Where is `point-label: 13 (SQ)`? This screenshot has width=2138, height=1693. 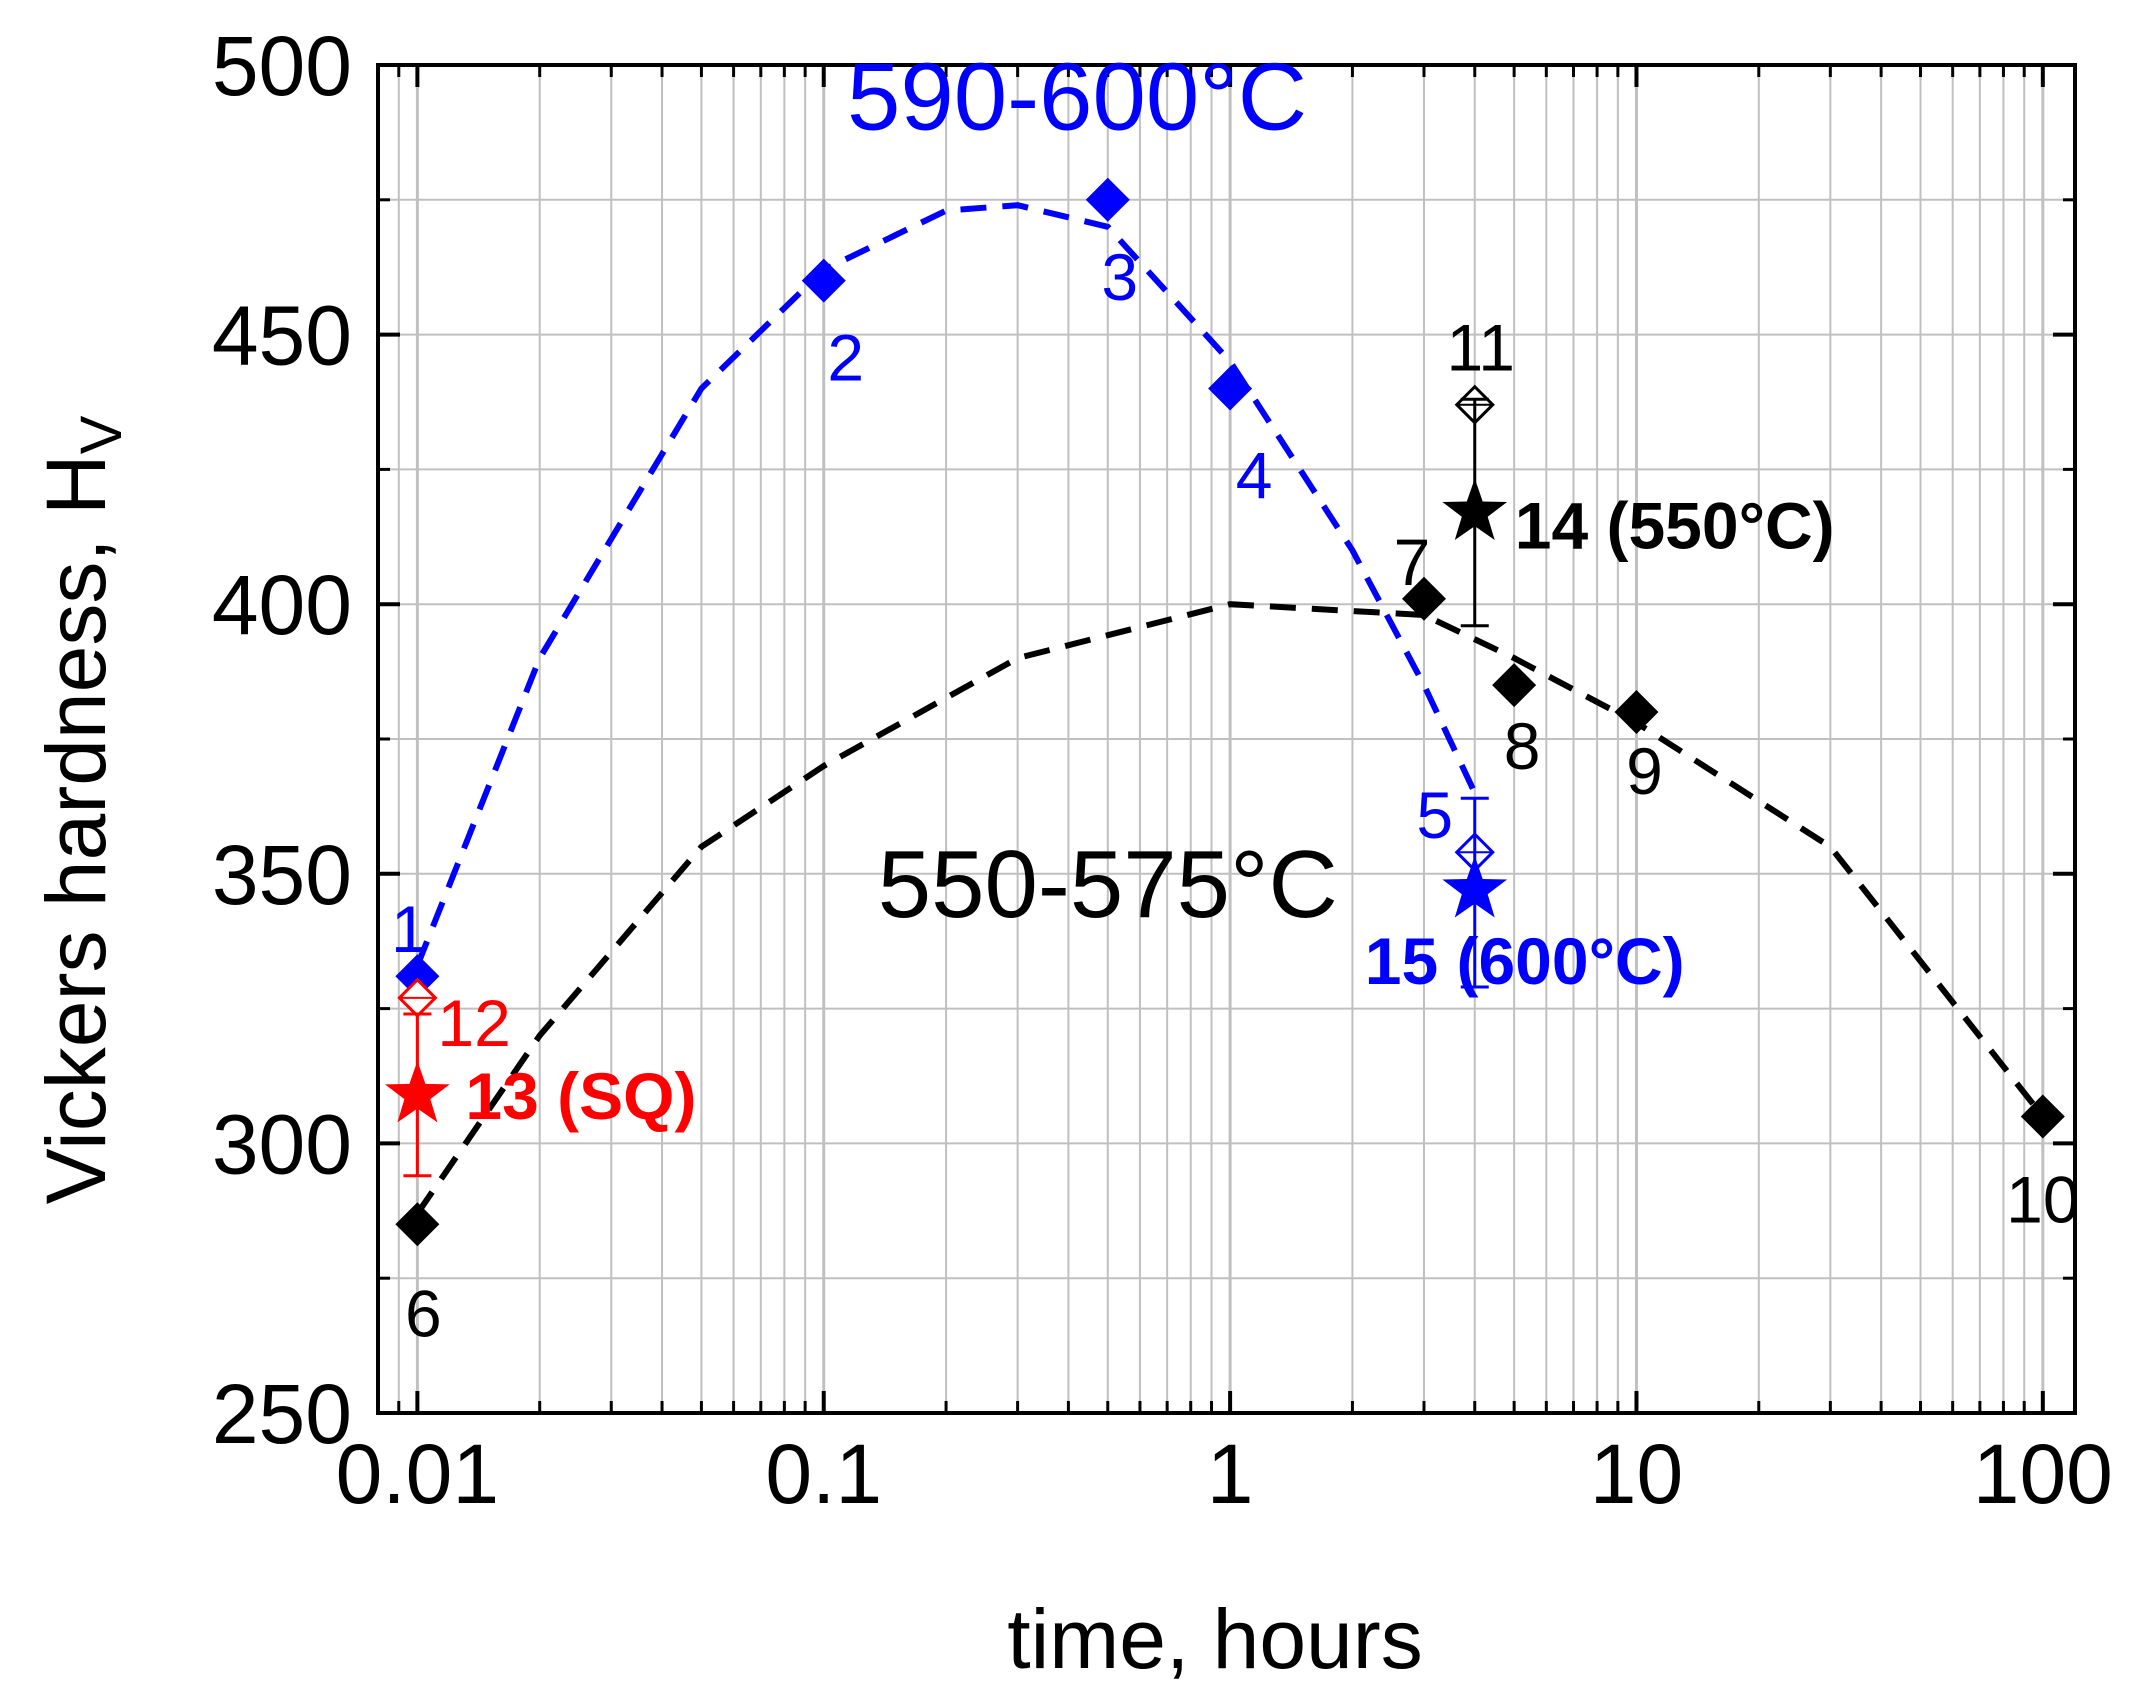 point-label: 13 (SQ) is located at coordinates (580, 1096).